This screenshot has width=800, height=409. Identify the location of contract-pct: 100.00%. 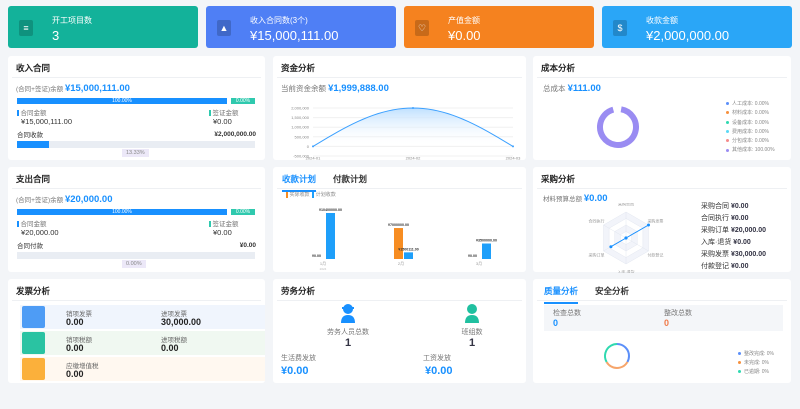
(122, 101).